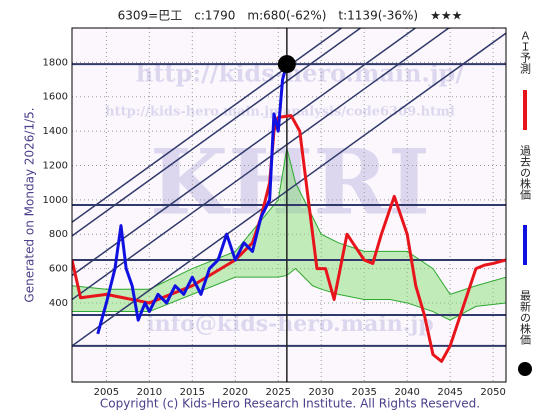  I want to click on x-tick-label: 2015, so click(192, 392).